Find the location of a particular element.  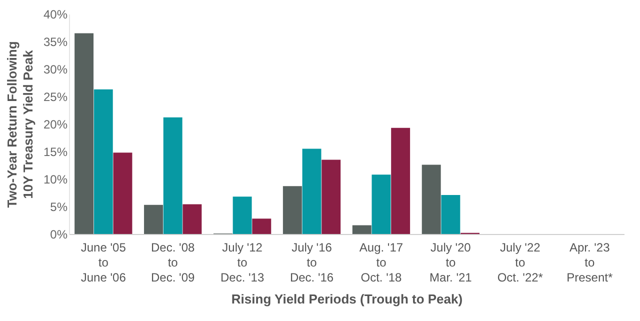

x-tick-label: July '12 to Dec. '13 is located at coordinates (242, 262).